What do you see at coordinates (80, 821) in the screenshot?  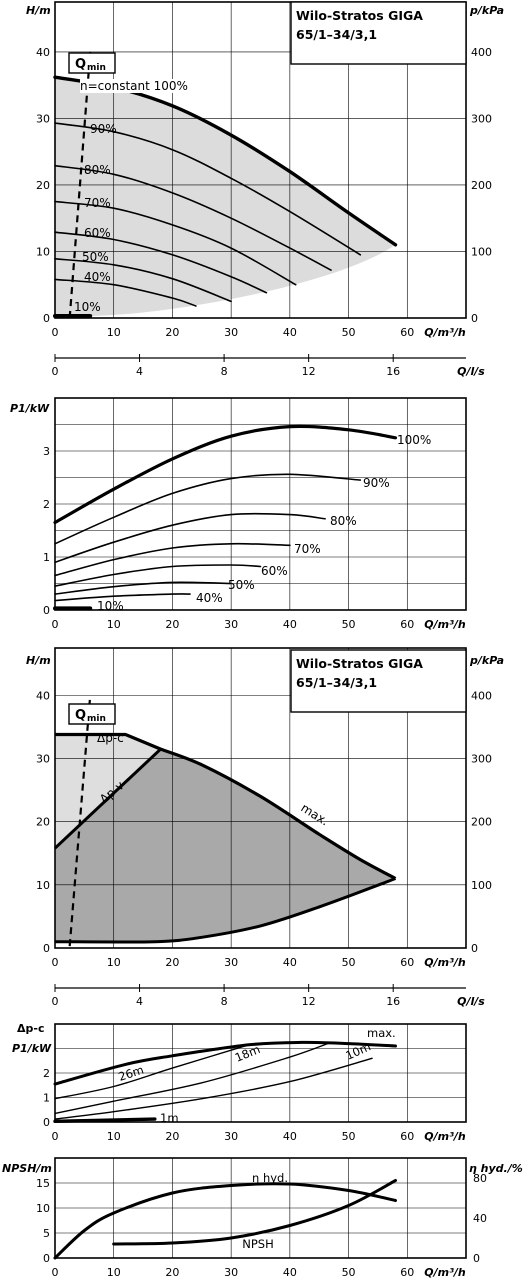 I see `qmin-dashed-line` at bounding box center [80, 821].